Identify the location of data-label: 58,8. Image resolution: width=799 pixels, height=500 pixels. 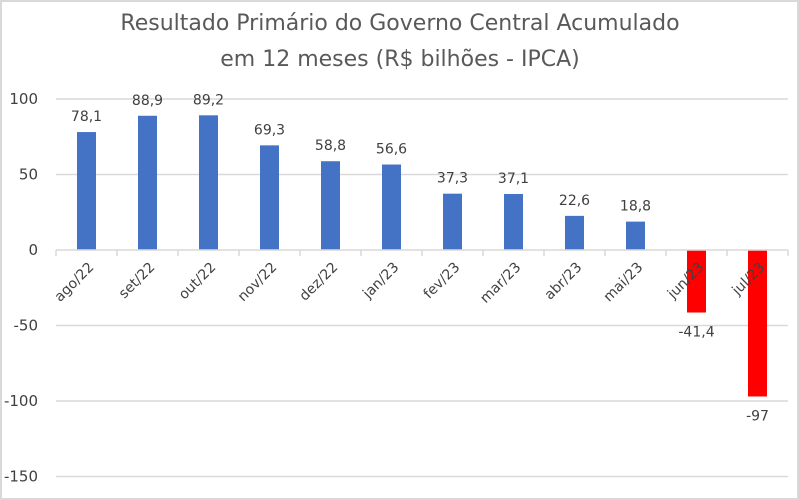
(330, 146).